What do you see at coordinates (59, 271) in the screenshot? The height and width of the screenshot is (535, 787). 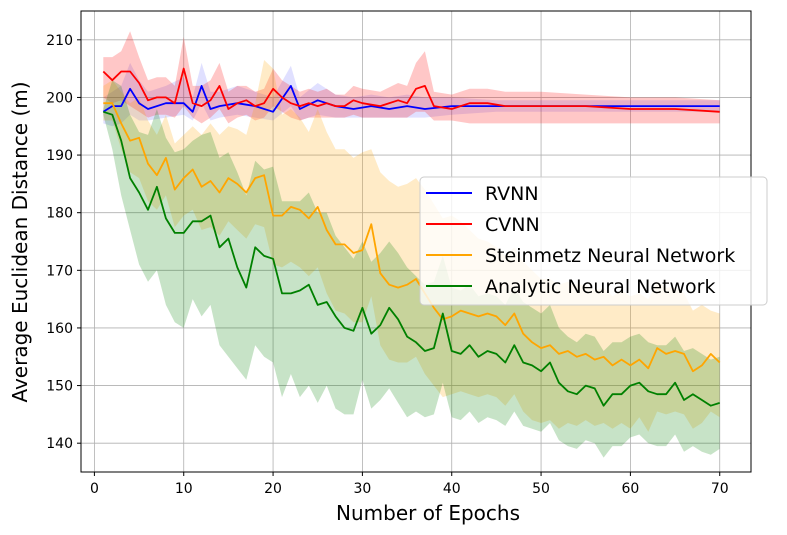 I see `y-tick-label: 170` at bounding box center [59, 271].